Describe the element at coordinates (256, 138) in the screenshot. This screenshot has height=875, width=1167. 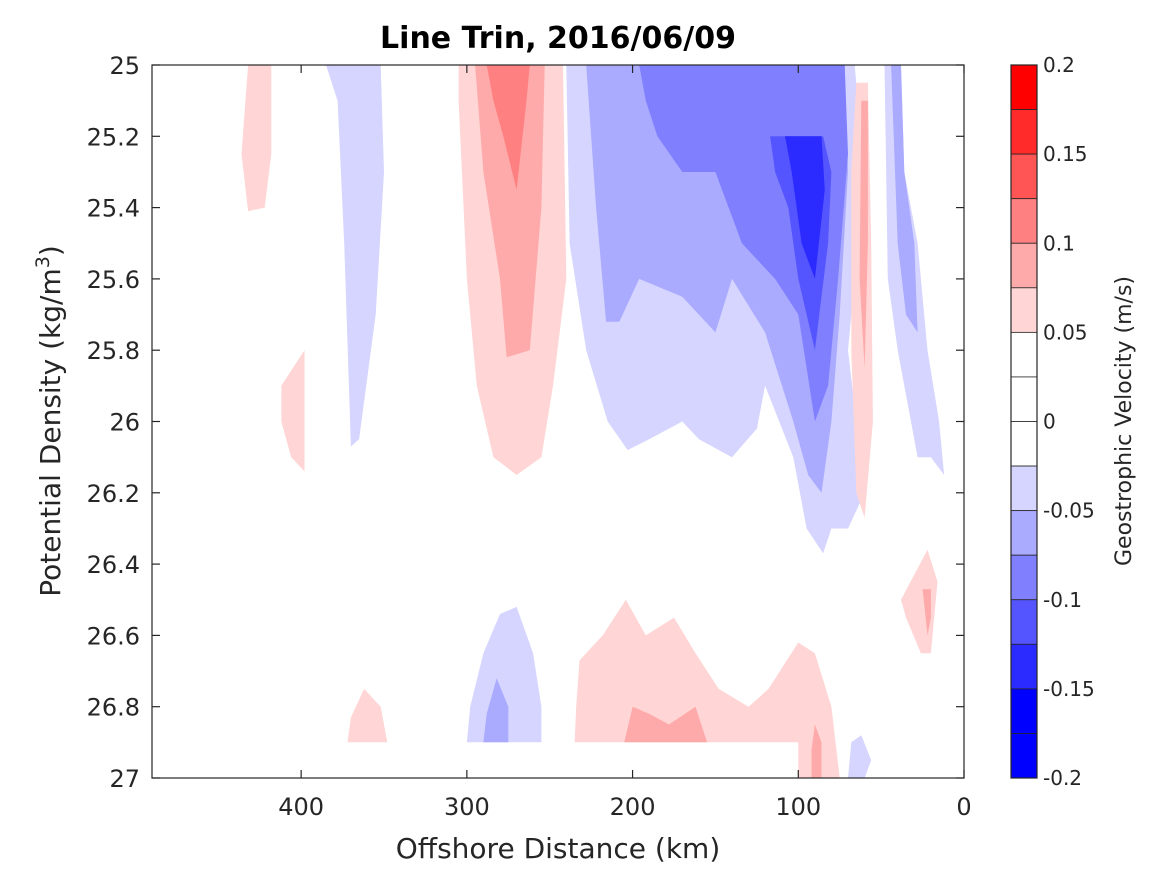
I see `contour-region-pos-430km-upper` at that location.